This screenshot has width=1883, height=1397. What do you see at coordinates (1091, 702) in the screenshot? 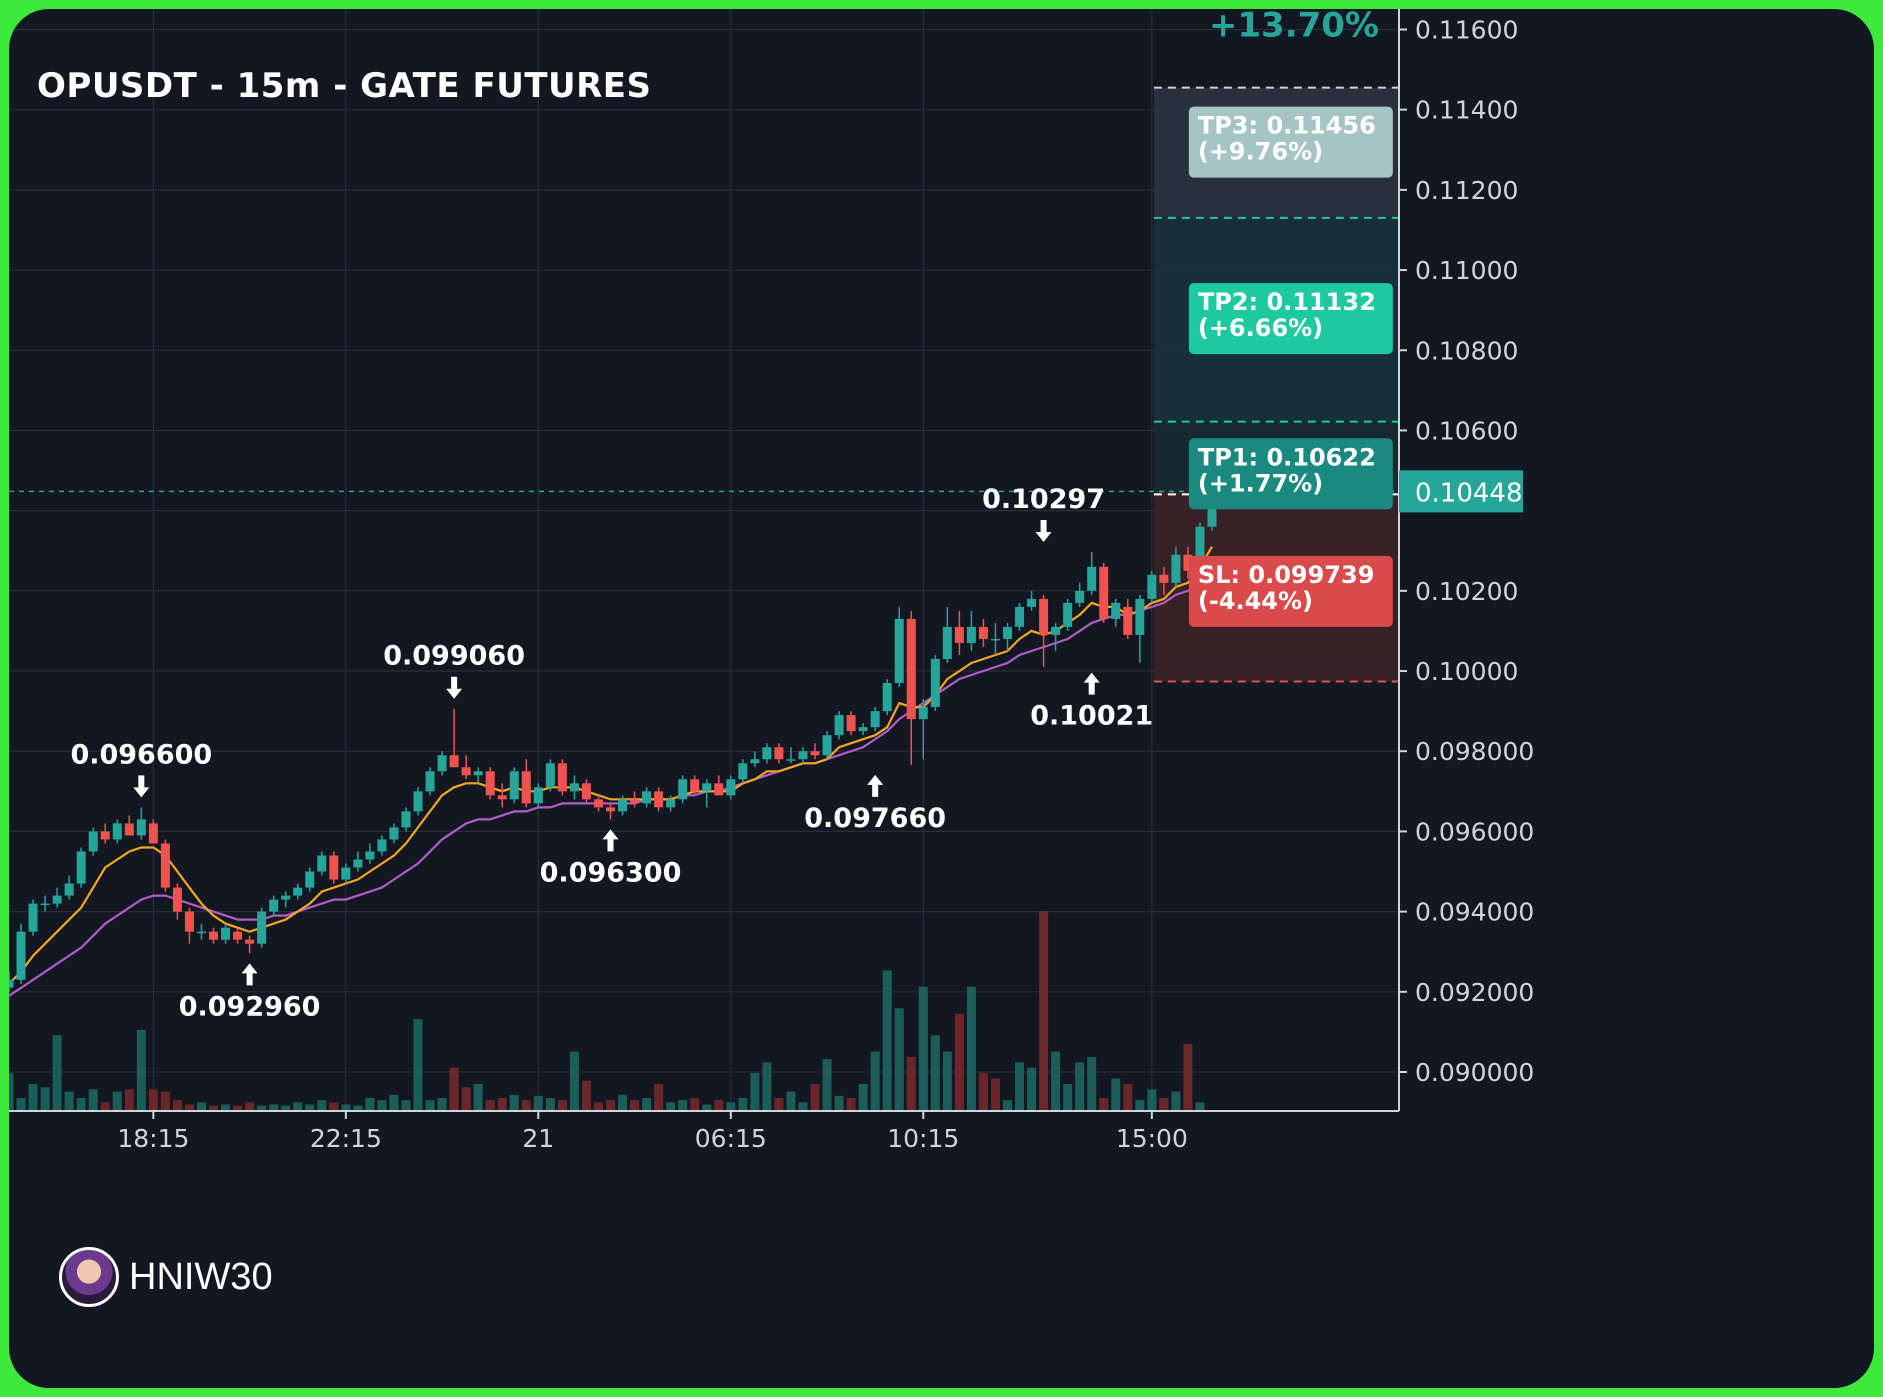
I see `price-annotation: 0.10021` at bounding box center [1091, 702].